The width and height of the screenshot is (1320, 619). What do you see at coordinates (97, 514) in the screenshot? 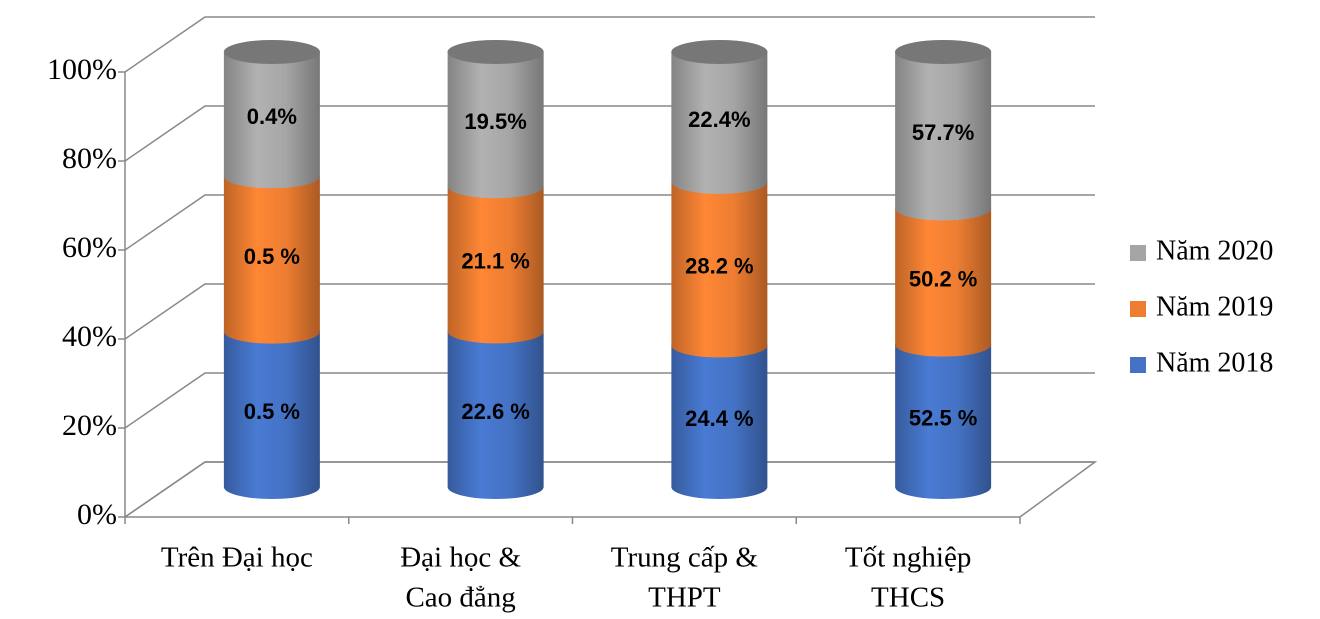
I see `y-tick-label: 0%` at bounding box center [97, 514].